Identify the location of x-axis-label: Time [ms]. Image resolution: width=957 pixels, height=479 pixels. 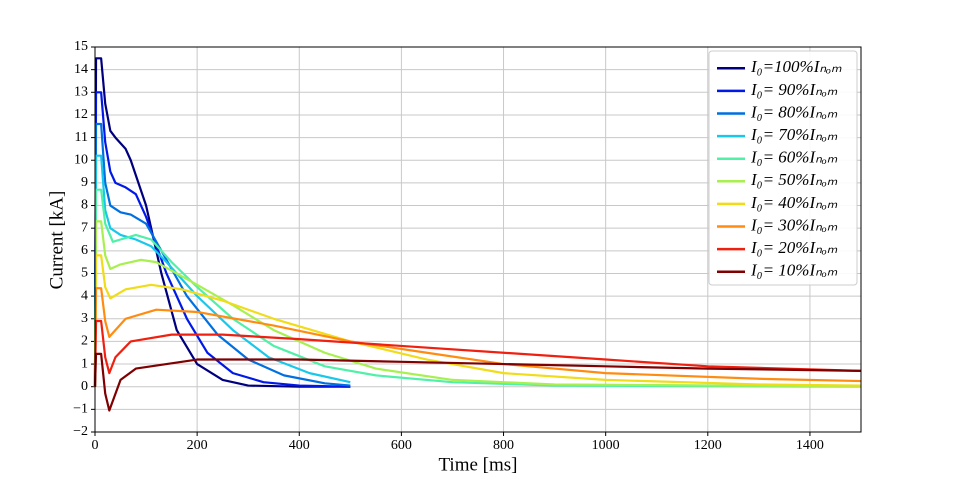
(477, 464).